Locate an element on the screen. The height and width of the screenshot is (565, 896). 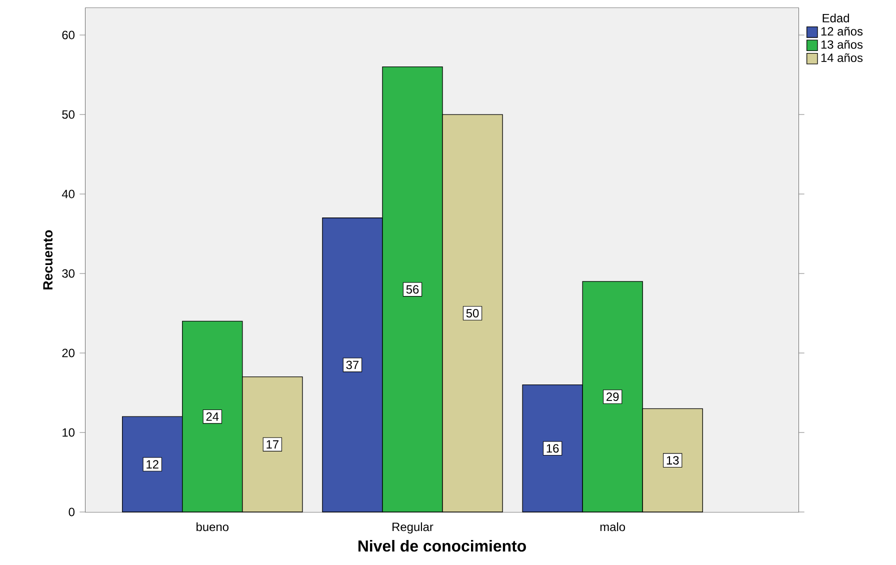
x-tick-label: Regular is located at coordinates (413, 528).